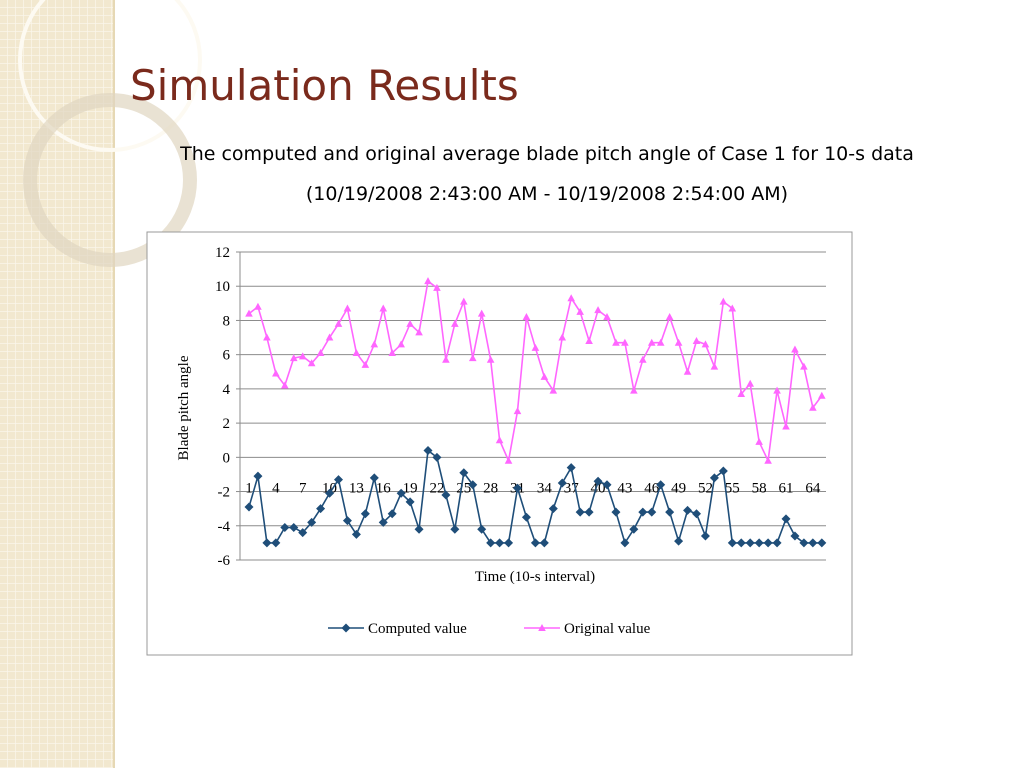 The height and width of the screenshot is (768, 1024). Describe the element at coordinates (227, 390) in the screenshot. I see `y-tick-label: 4` at that location.